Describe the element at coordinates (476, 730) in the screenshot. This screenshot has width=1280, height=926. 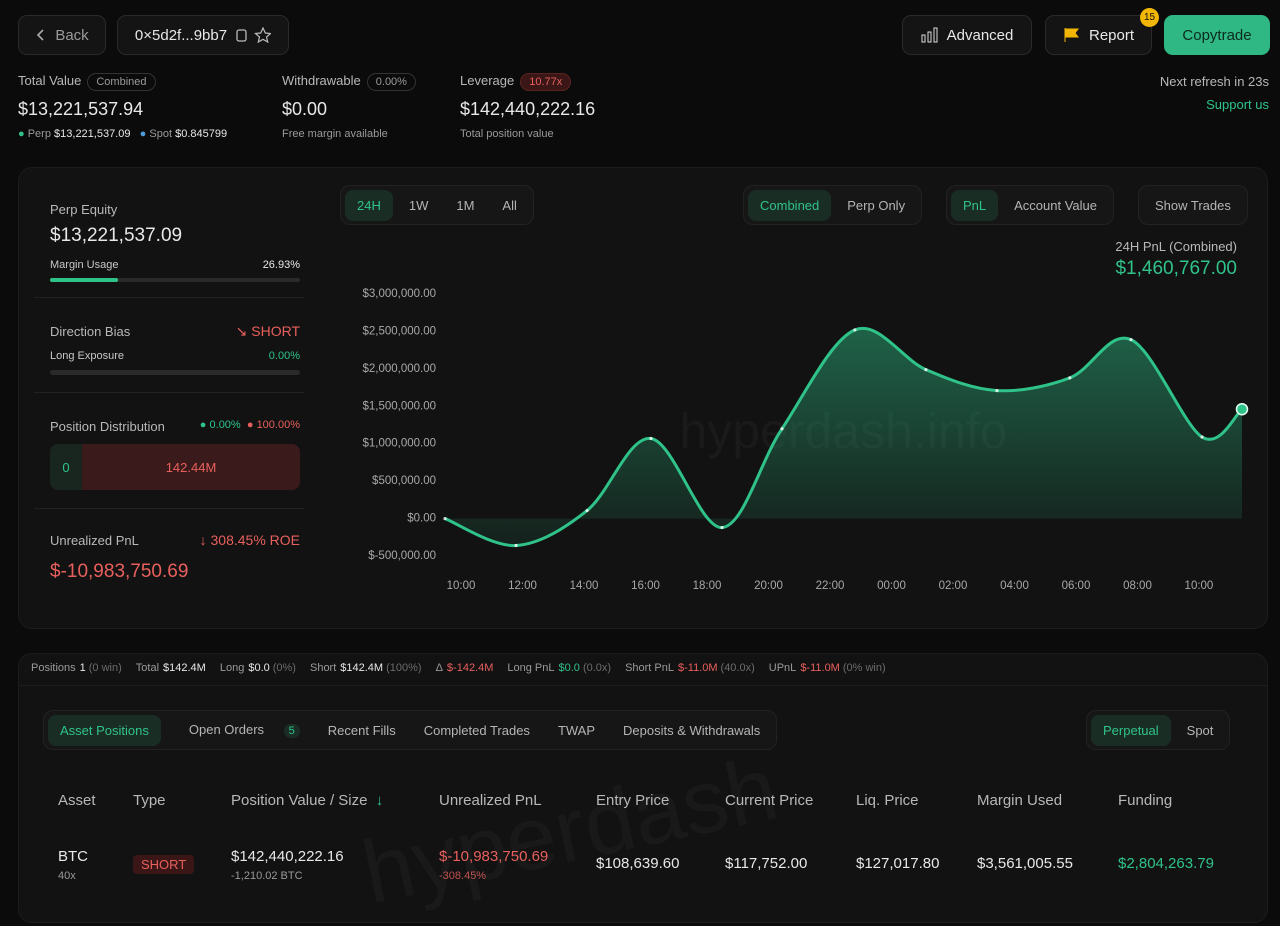
I see `tab: Completed Trades` at that location.